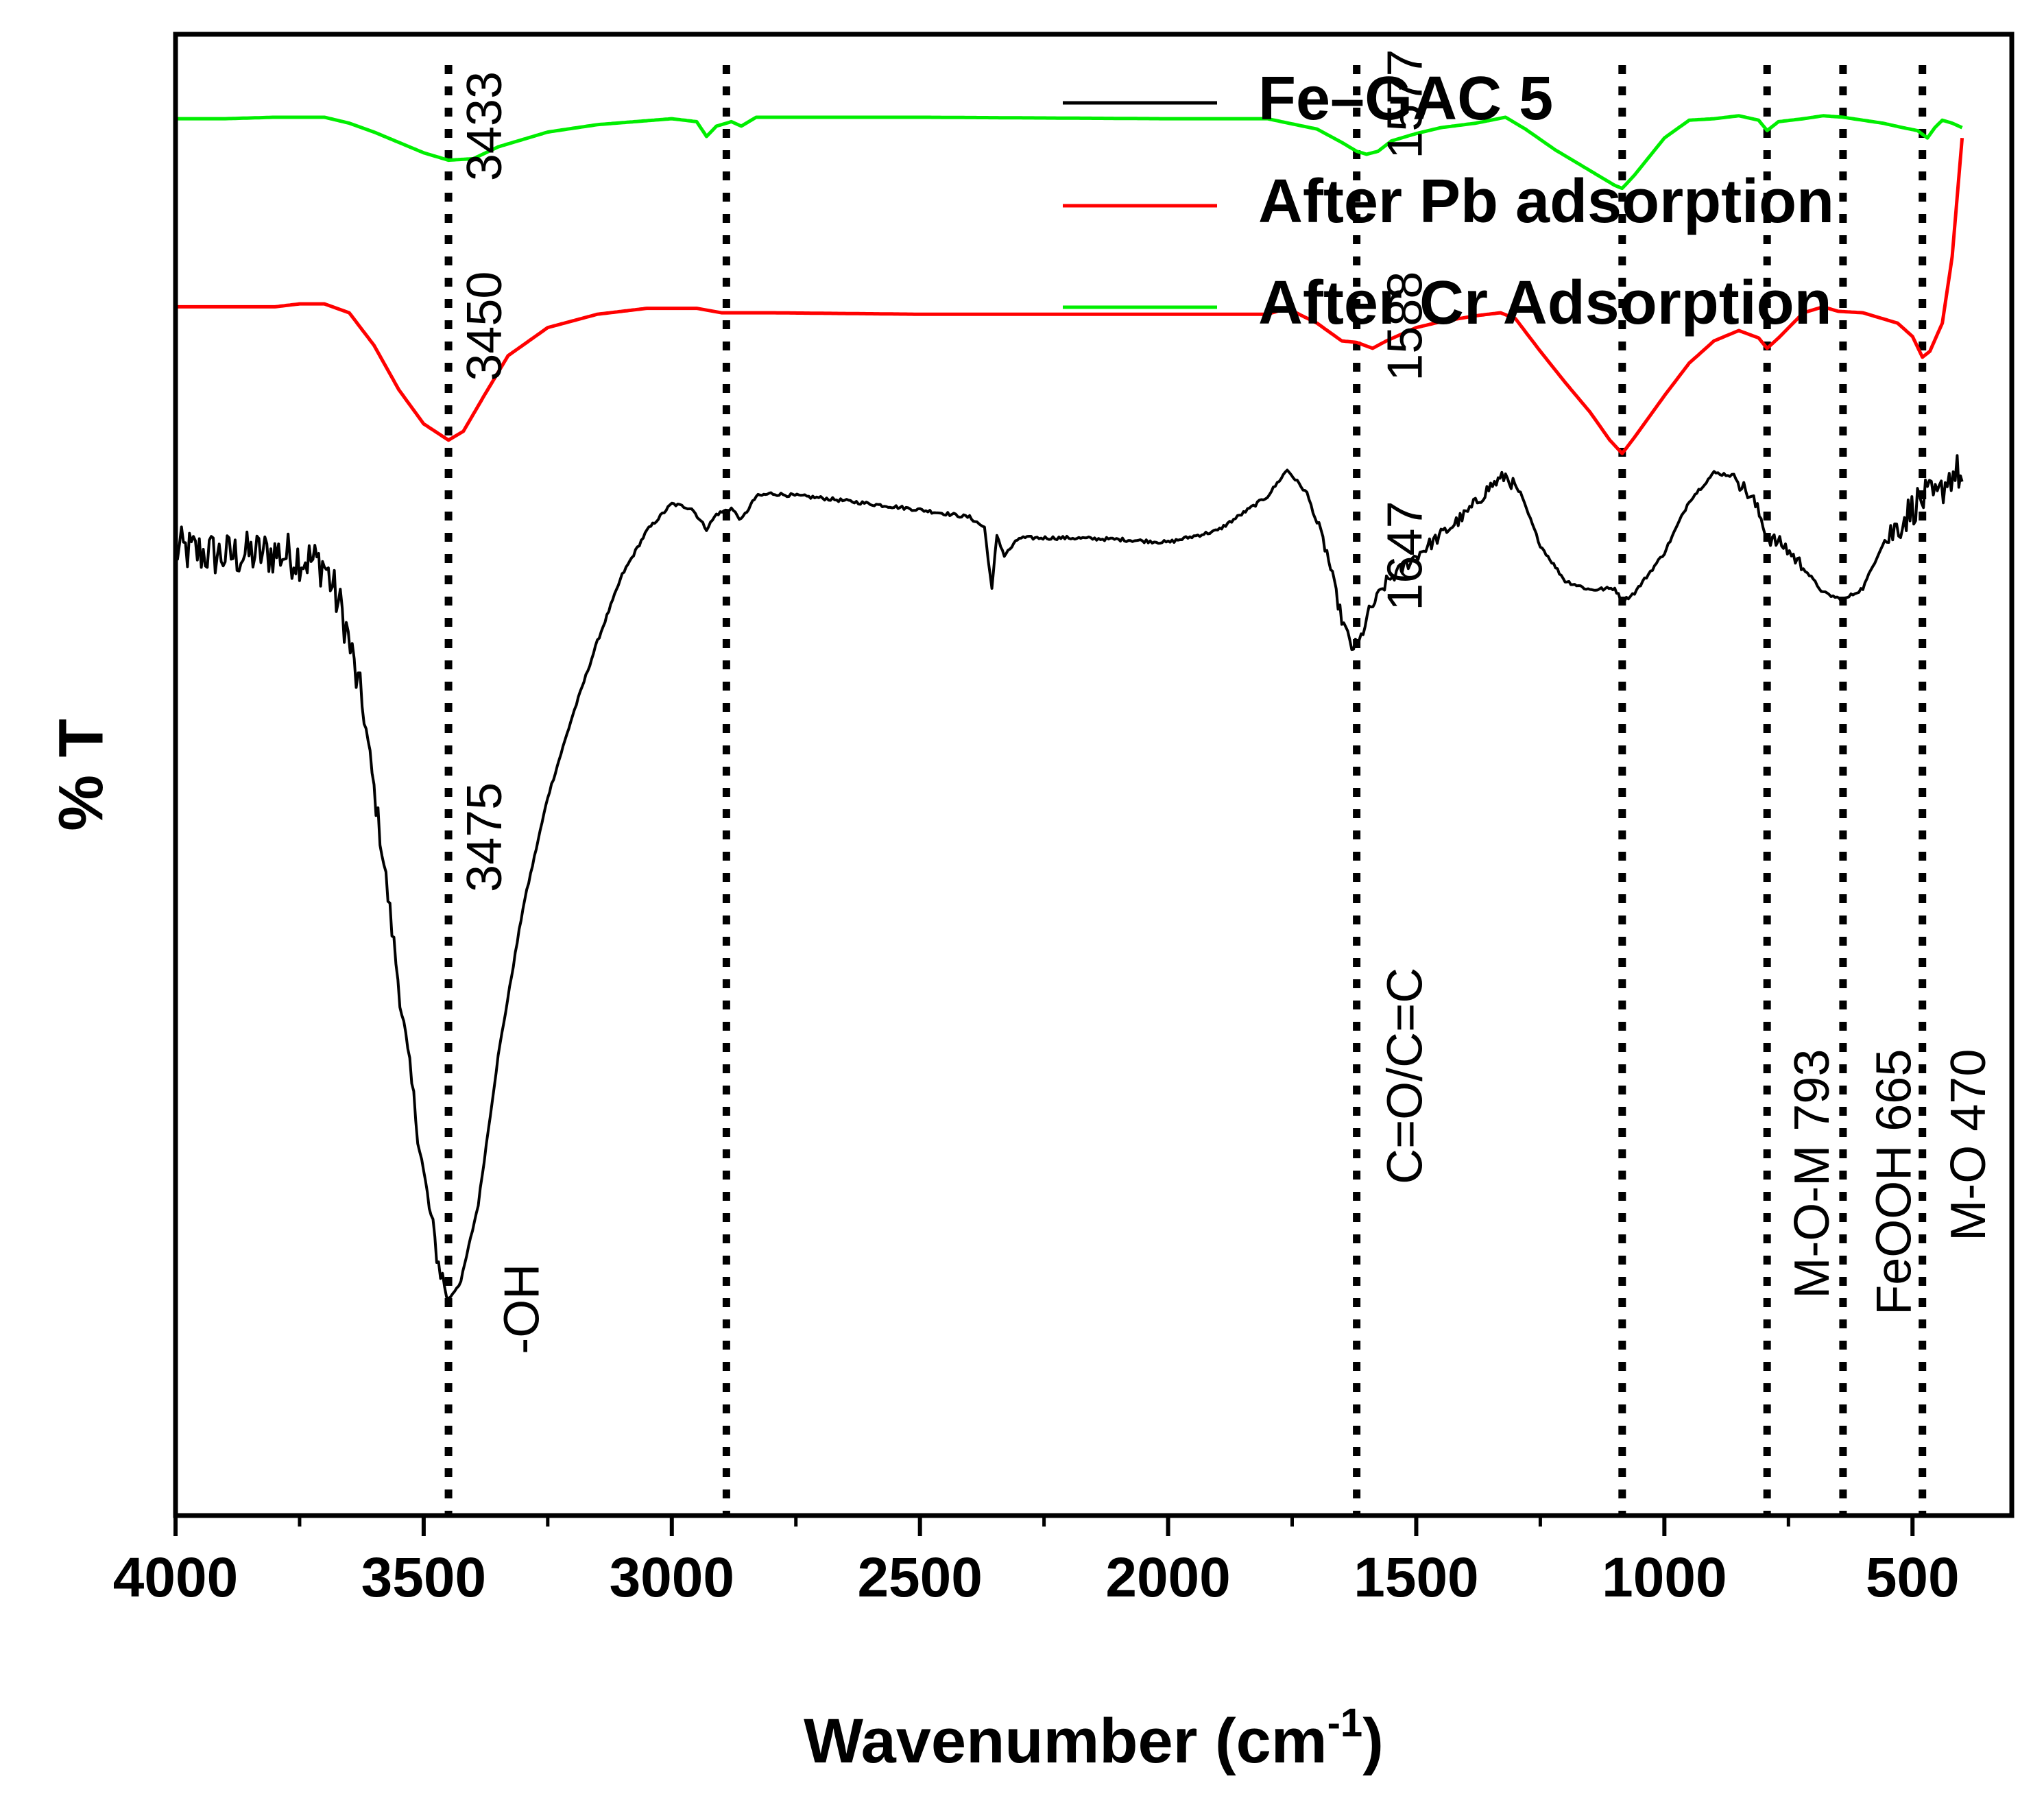 Image resolution: width=2044 pixels, height=1807 pixels. What do you see at coordinates (1968, 1145) in the screenshot?
I see `annotation-10: M-O 470` at bounding box center [1968, 1145].